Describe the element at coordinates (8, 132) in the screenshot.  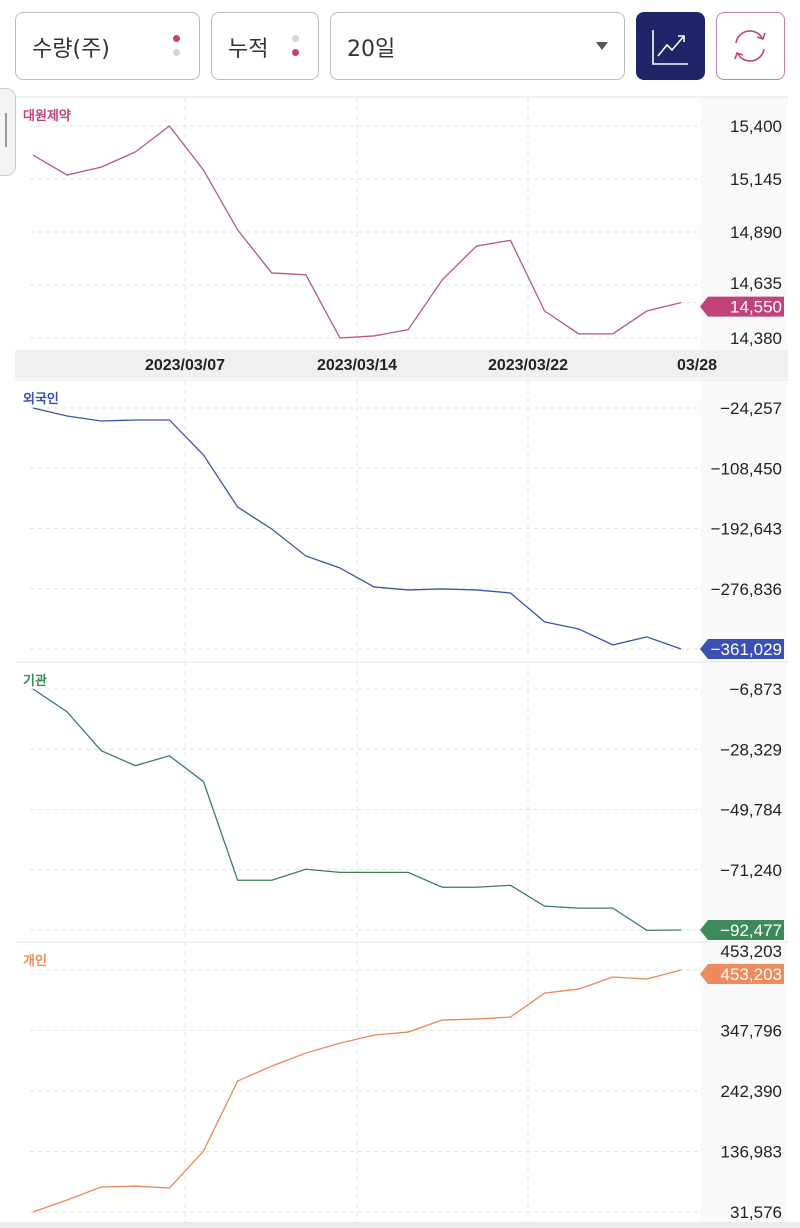
I see `side-drawer-handle` at that location.